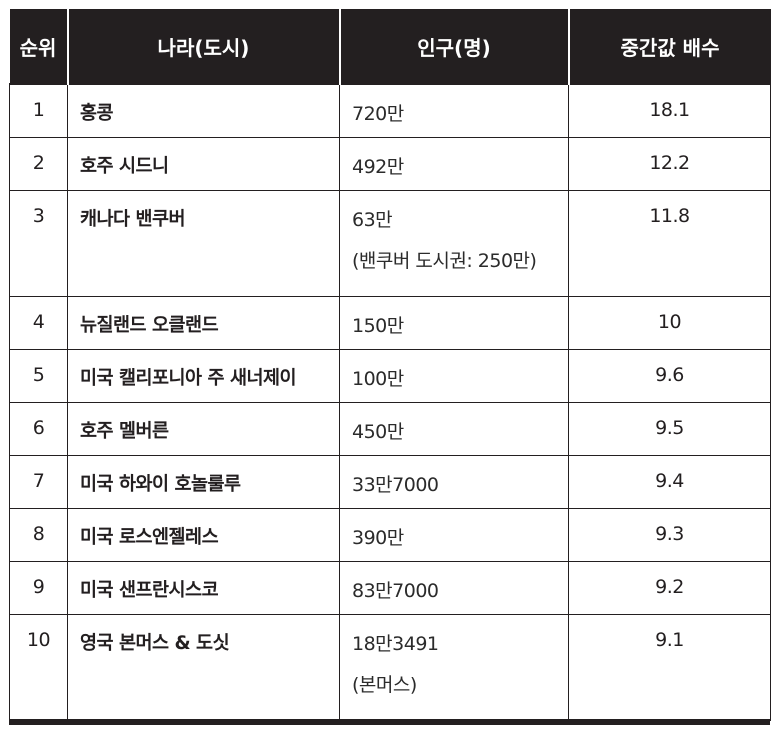  What do you see at coordinates (203, 46) in the screenshot?
I see `header-city: 나라(도시)` at bounding box center [203, 46].